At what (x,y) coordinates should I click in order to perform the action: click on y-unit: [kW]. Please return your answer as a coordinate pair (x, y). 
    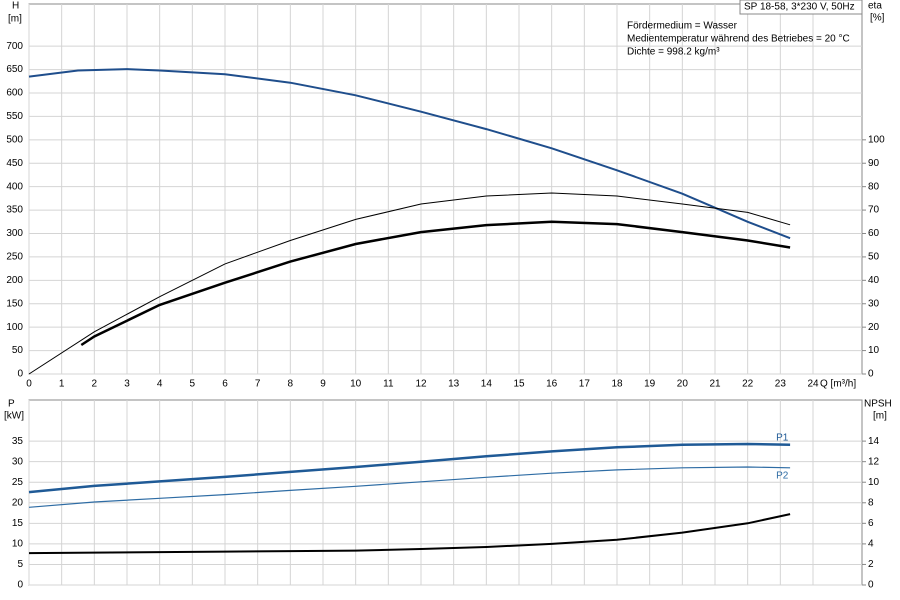
    Looking at the image, I should click on (14, 416).